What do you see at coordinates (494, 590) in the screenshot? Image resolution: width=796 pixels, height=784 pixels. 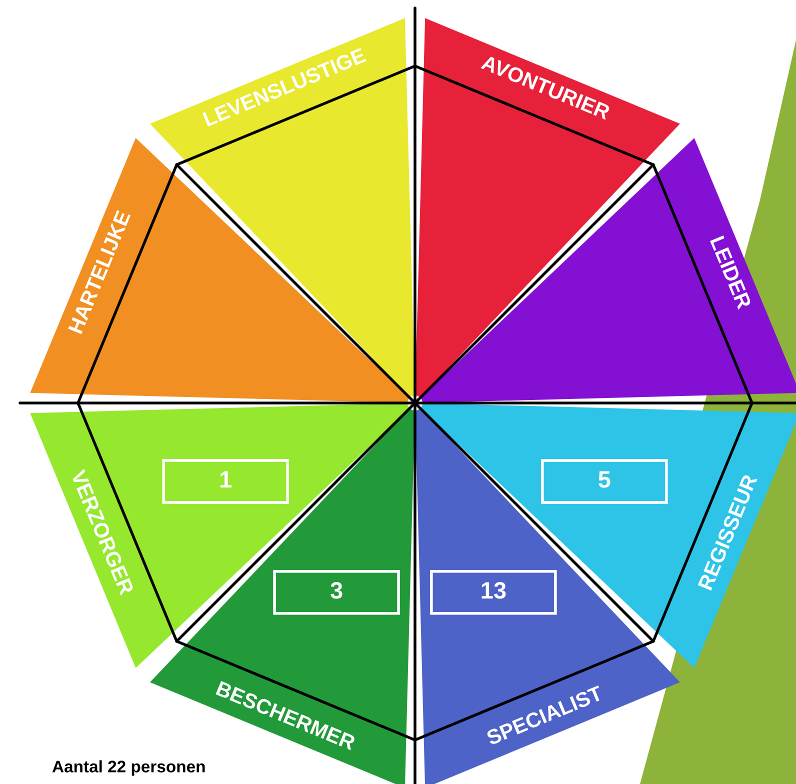 I see `data-label: 13` at bounding box center [494, 590].